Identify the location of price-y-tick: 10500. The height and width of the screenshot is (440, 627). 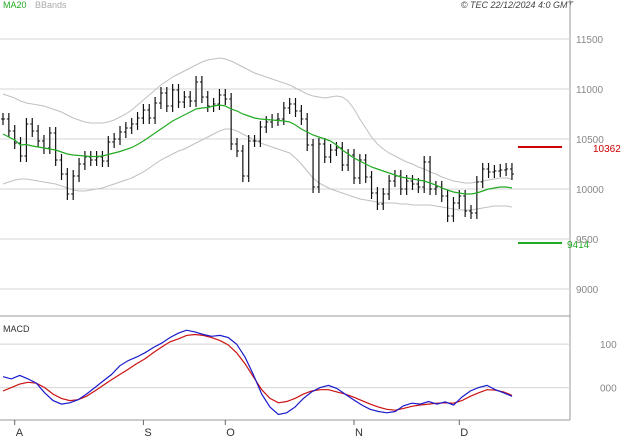
(590, 140).